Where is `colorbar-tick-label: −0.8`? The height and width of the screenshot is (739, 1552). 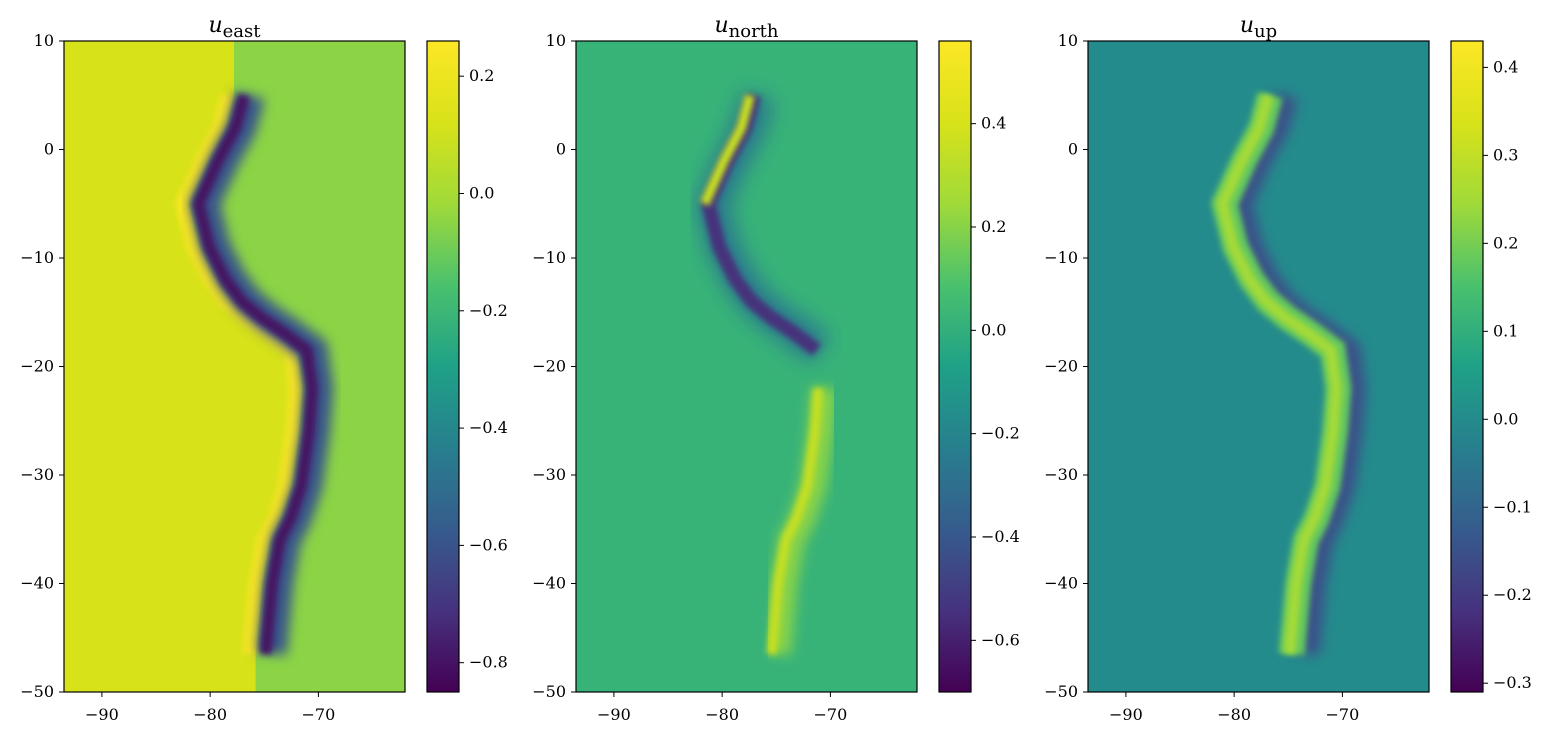
colorbar-tick-label: −0.8 is located at coordinates (488, 662).